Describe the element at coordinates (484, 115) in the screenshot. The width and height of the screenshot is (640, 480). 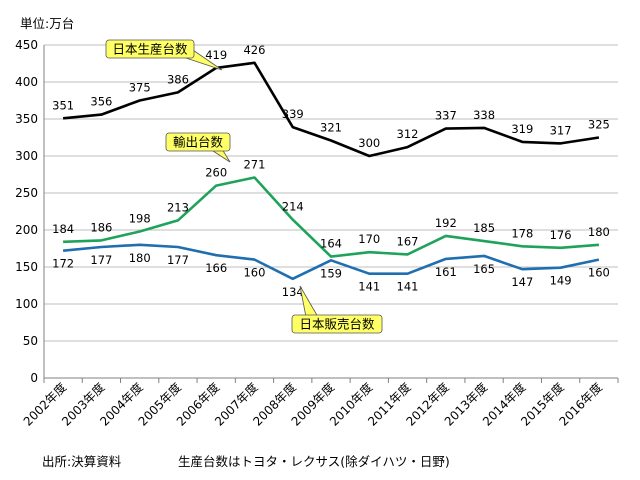
I see `data-label: 338` at that location.